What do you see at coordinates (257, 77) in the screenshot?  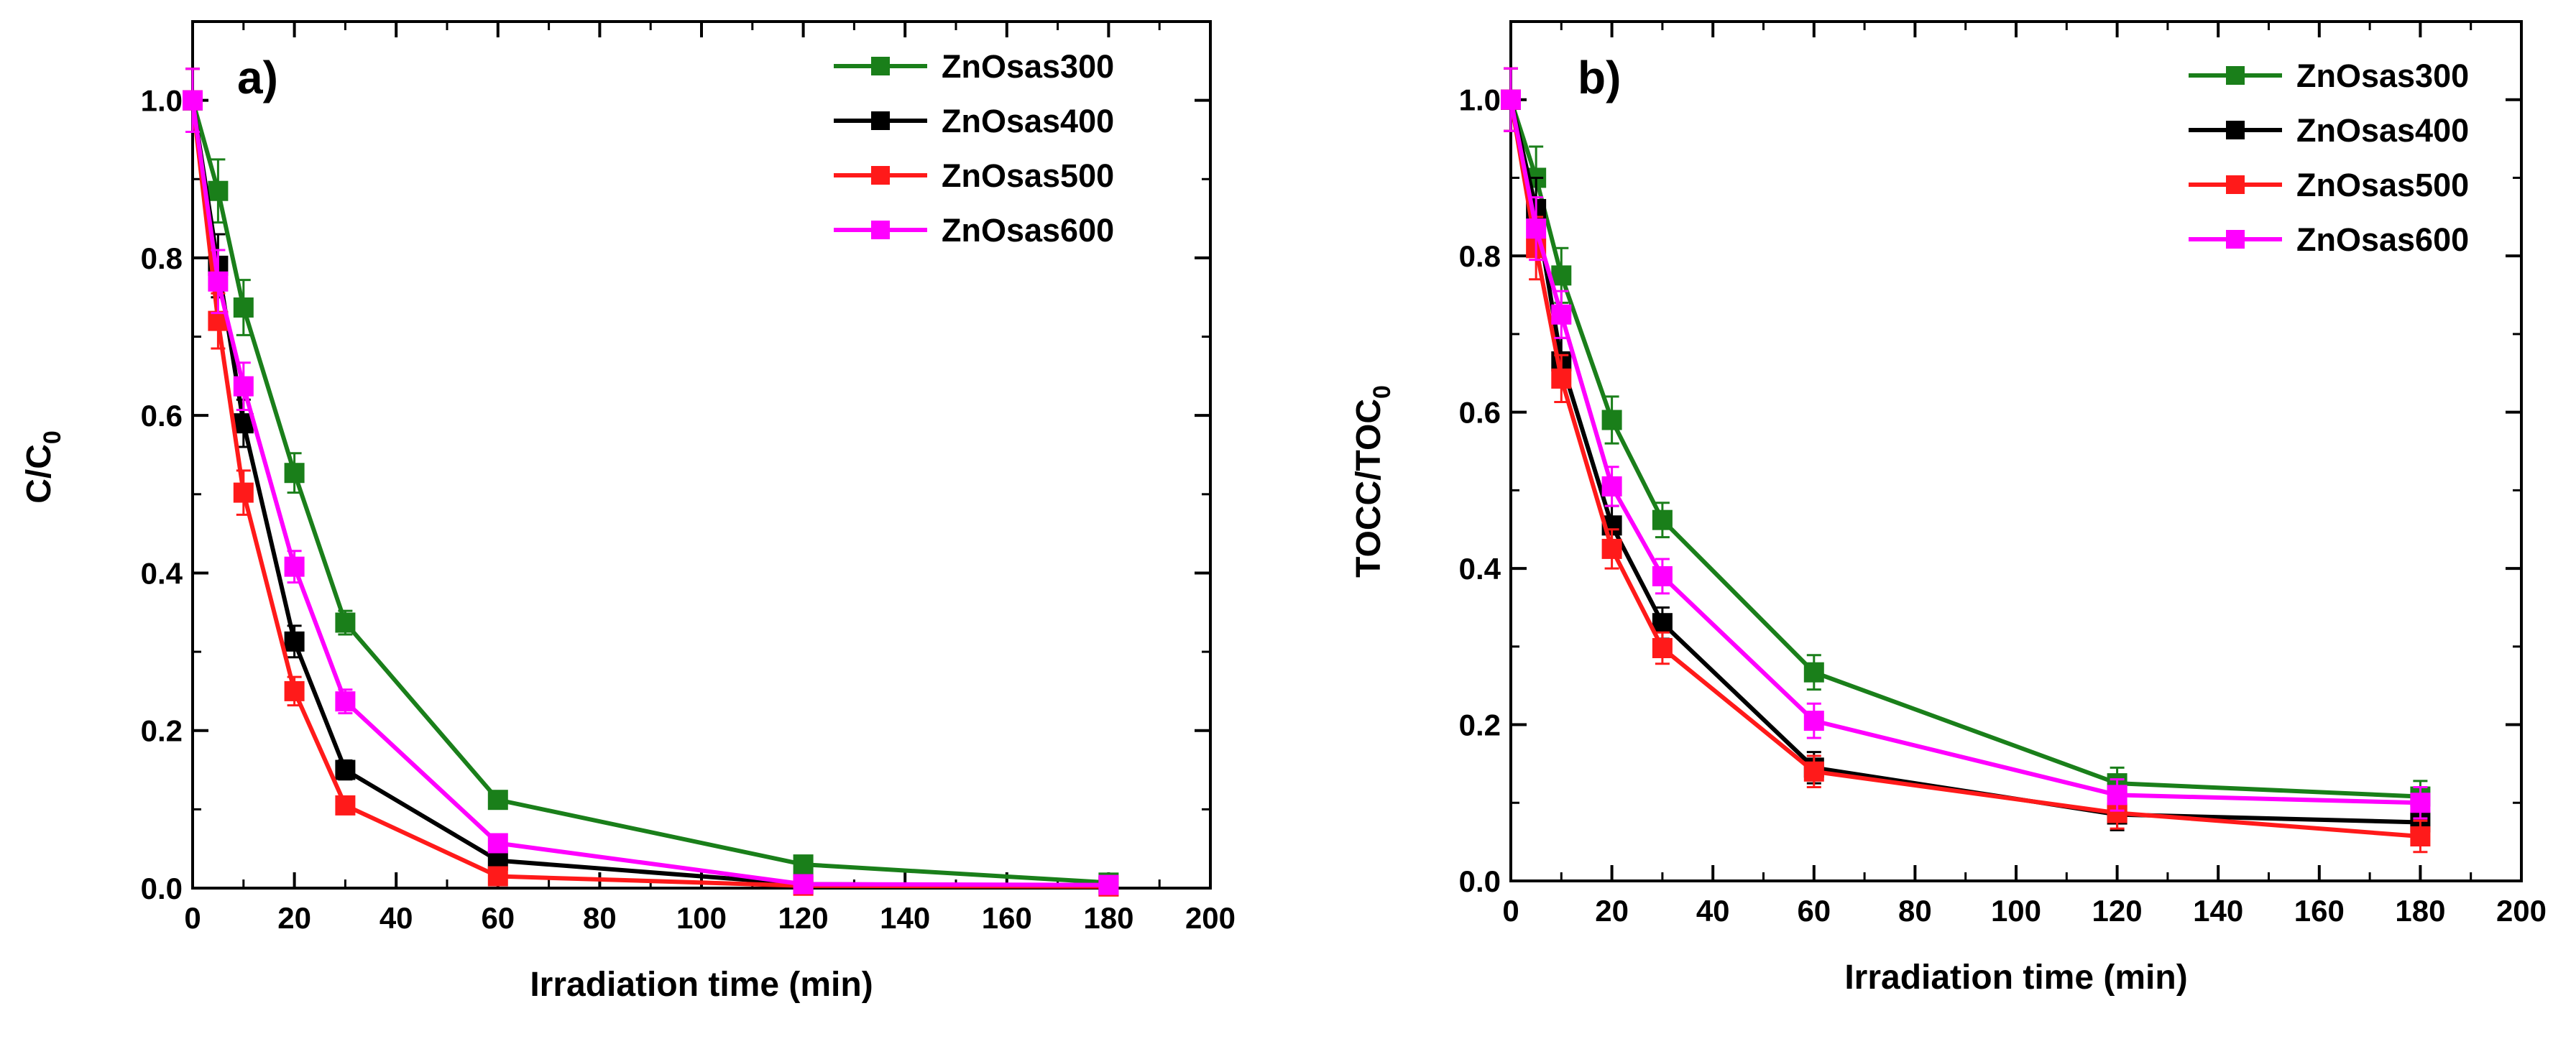 I see `panel-label: a)` at bounding box center [257, 77].